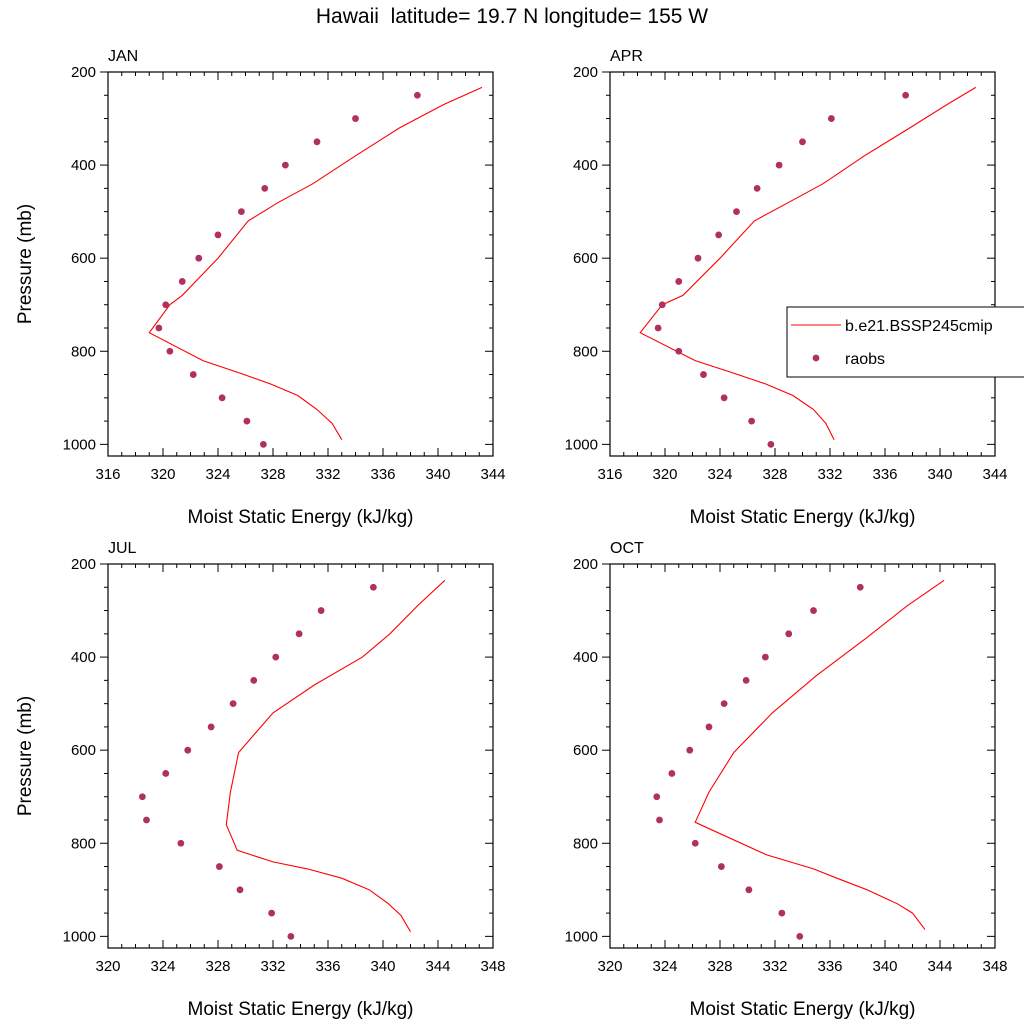 The image size is (1024, 1024). Describe the element at coordinates (816, 358) in the screenshot. I see `legend-dot-swatch` at that location.